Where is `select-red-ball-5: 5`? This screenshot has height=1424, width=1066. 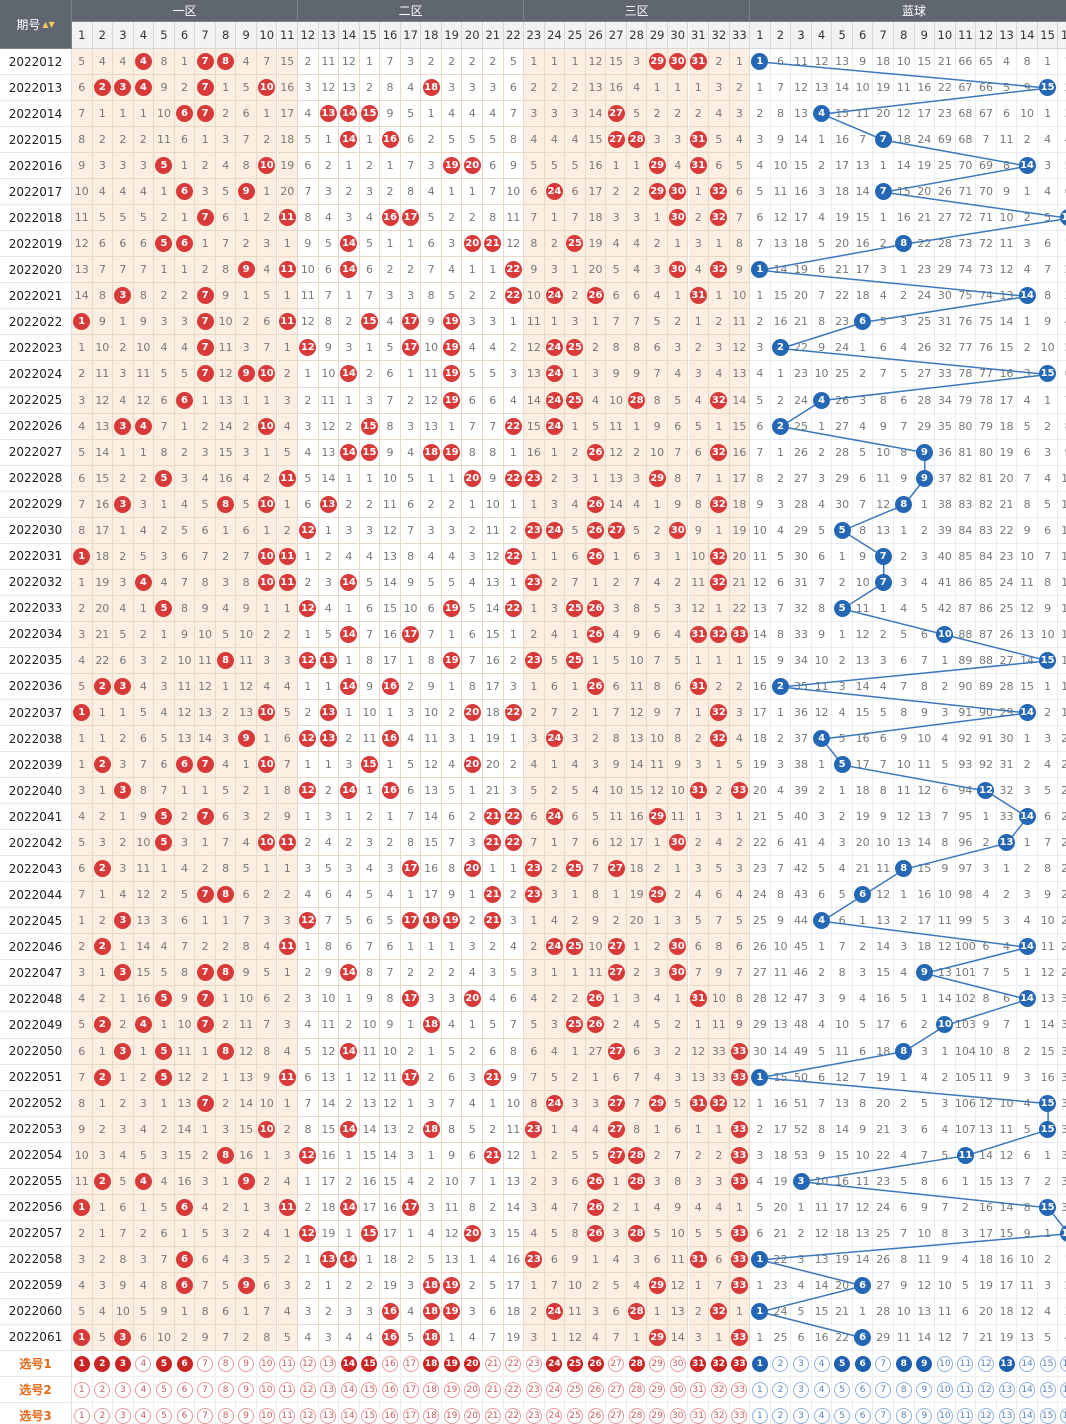
select-red-ball-5: 5 is located at coordinates (163, 1415).